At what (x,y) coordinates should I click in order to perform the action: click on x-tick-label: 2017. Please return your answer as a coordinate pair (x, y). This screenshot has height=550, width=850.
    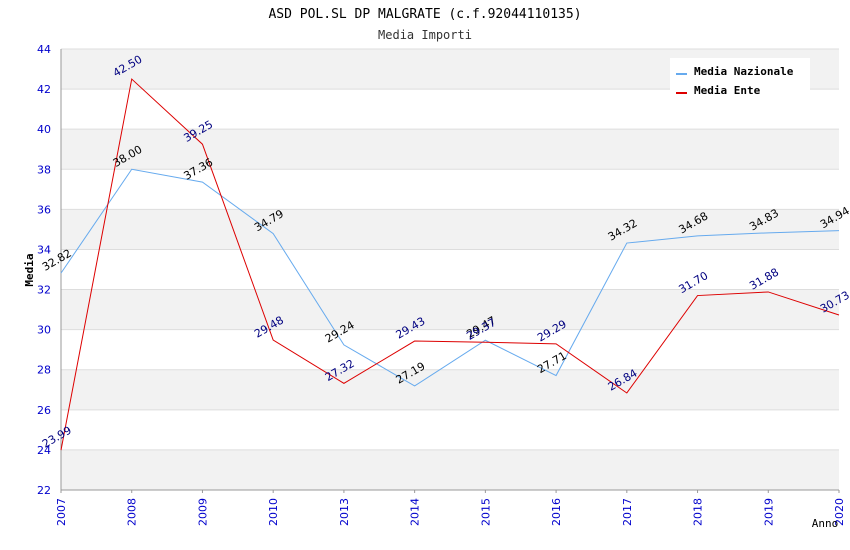
    Looking at the image, I should click on (627, 512).